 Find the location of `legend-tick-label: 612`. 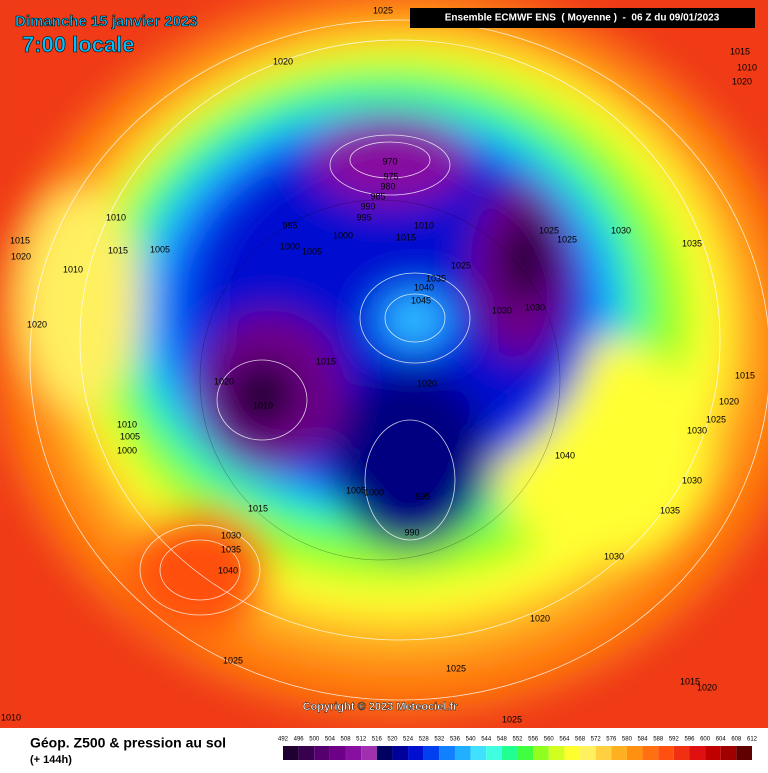

legend-tick-label: 612 is located at coordinates (752, 740).